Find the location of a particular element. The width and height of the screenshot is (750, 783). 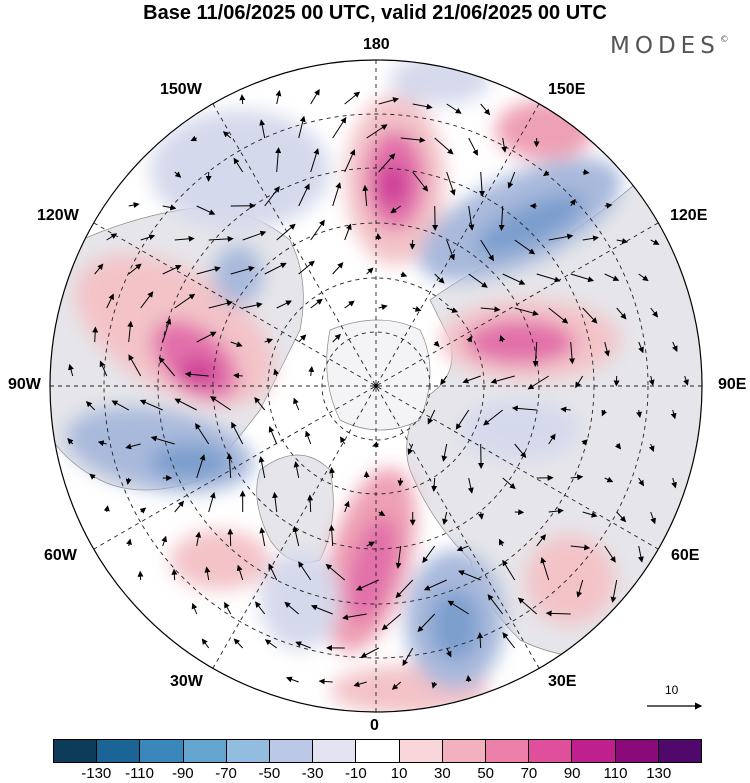

colorbar-tick-label: -30 is located at coordinates (312, 773).